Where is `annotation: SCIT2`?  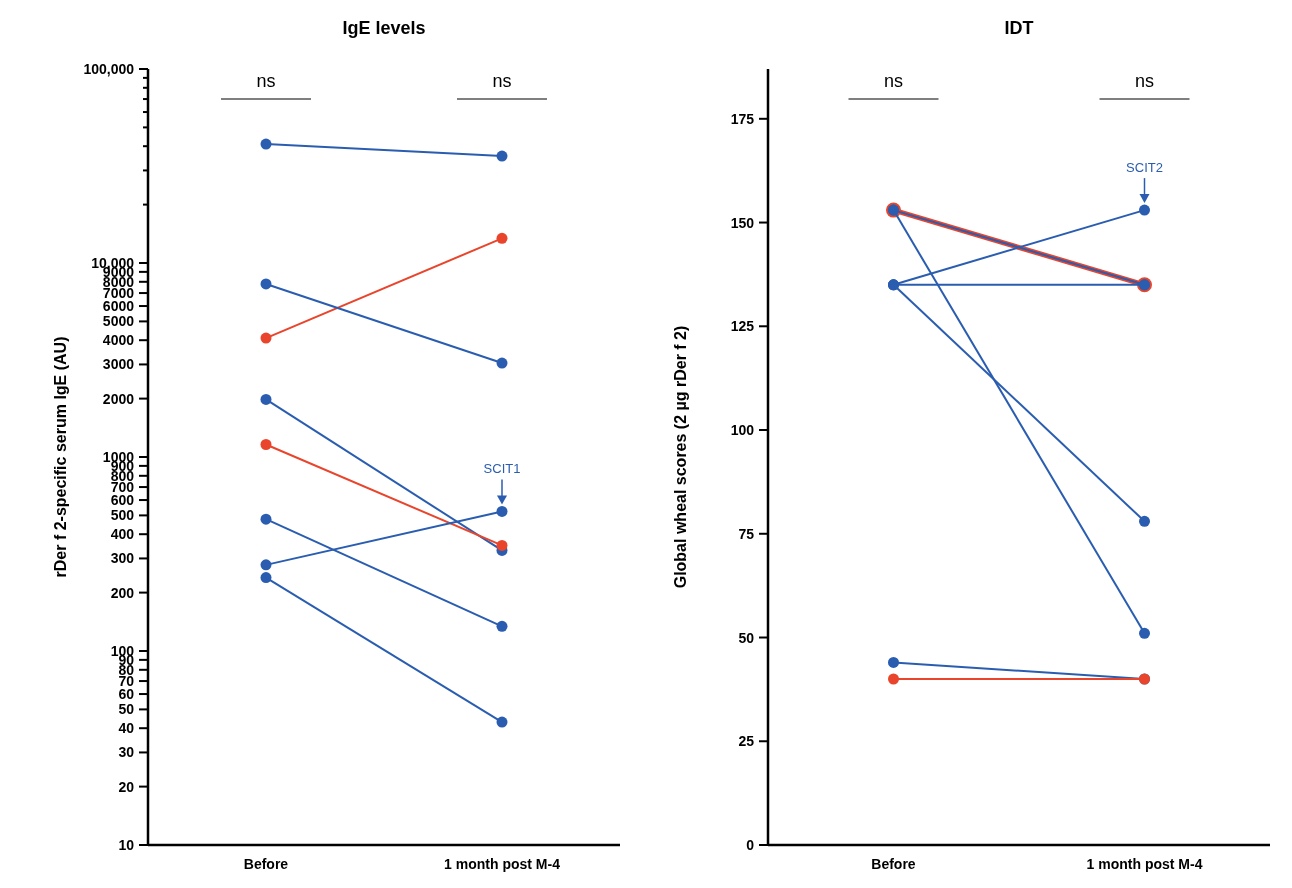 annotation: SCIT2 is located at coordinates (1144, 168).